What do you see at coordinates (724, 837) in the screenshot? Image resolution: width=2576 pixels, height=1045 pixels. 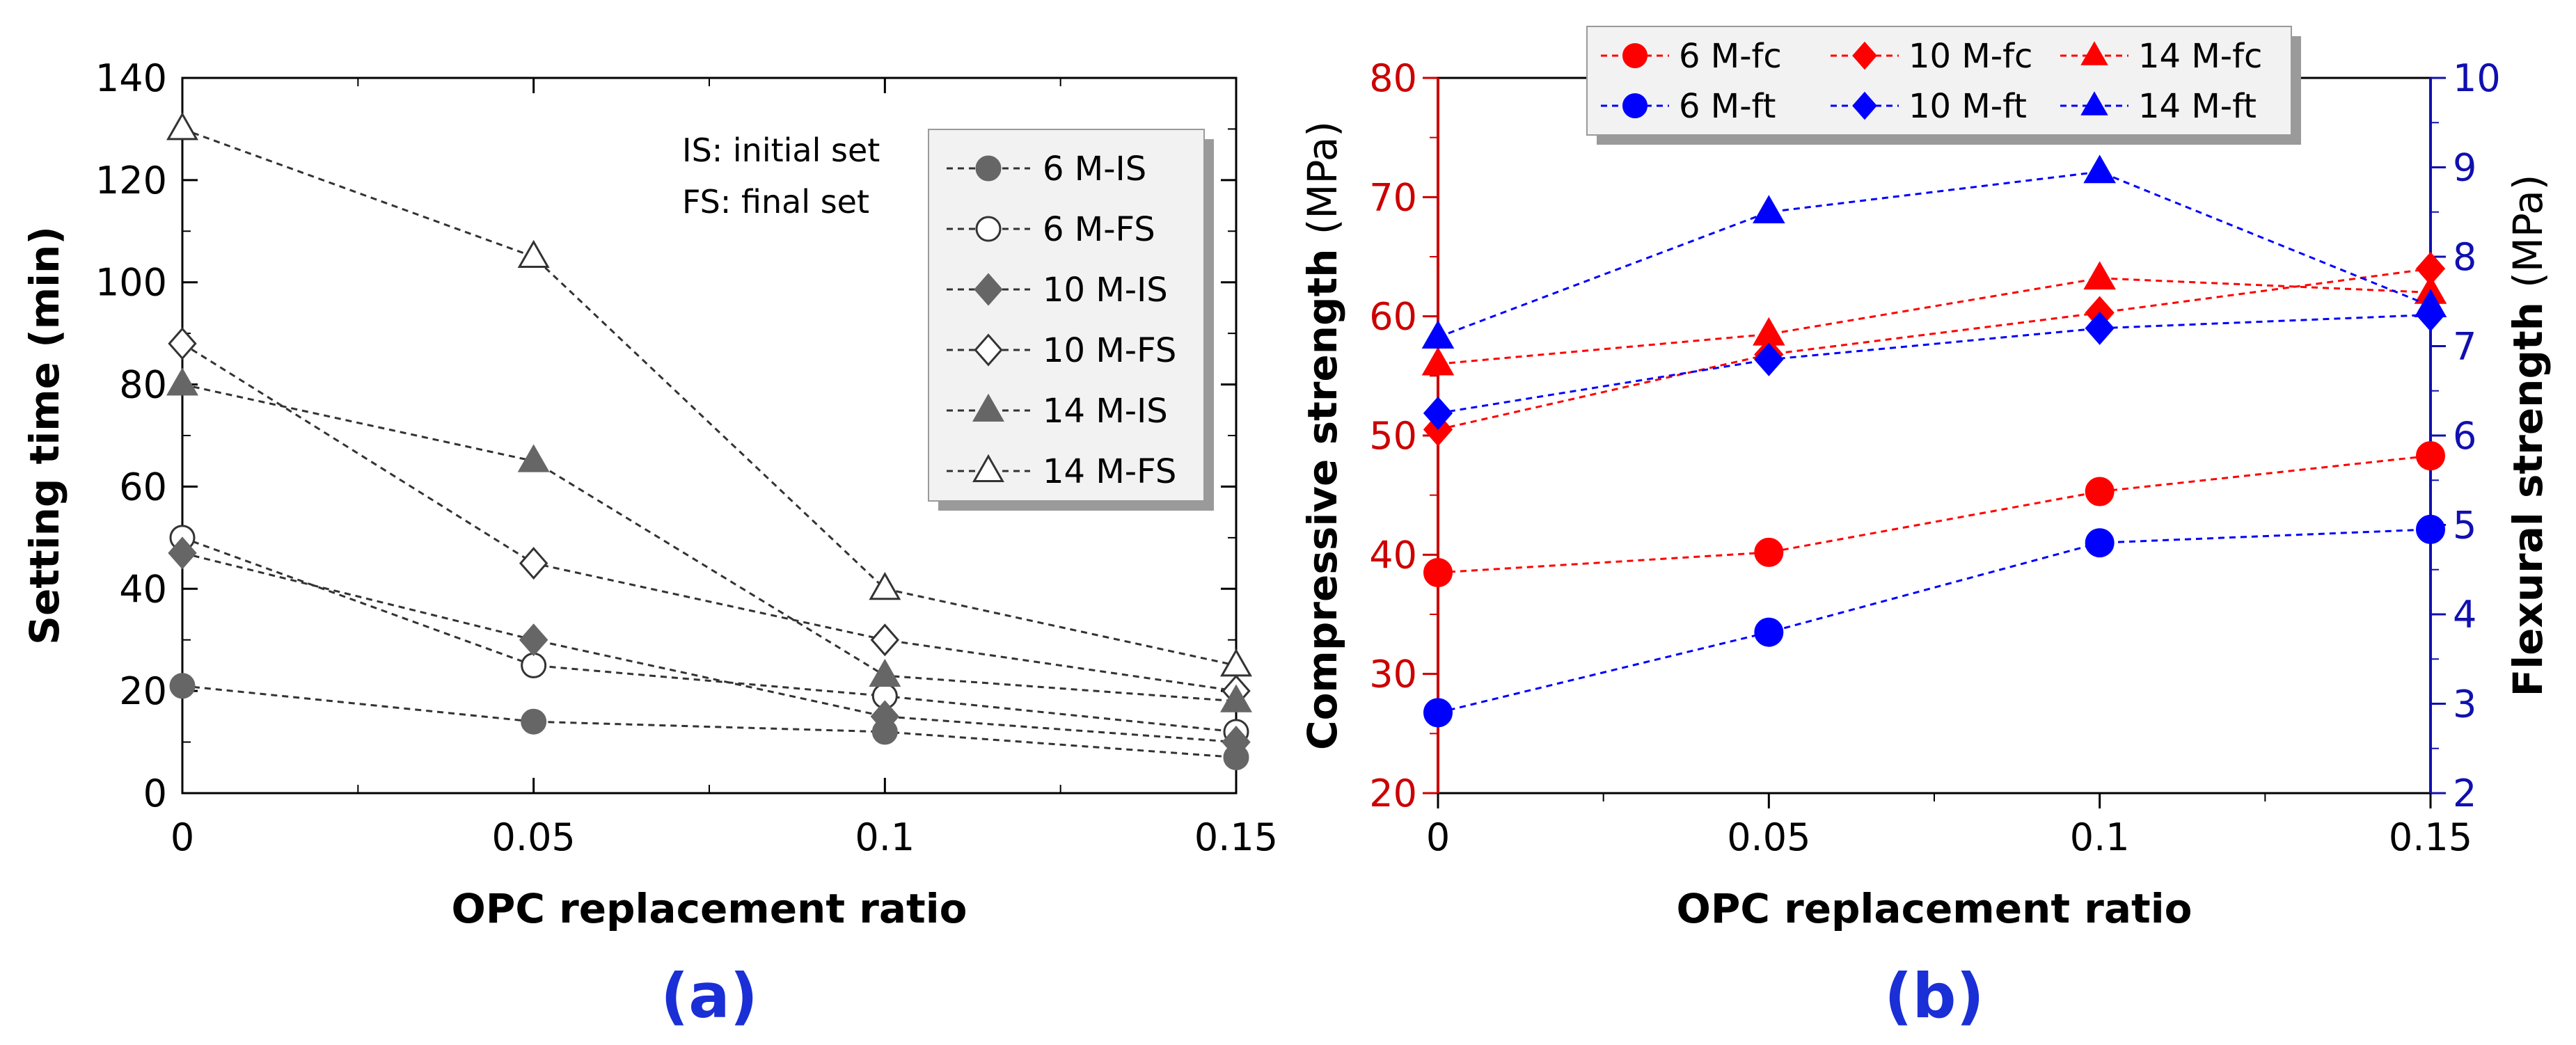 I see `panel-a-x-tick-labels: 0 0.05 0.1 0.15` at bounding box center [724, 837].